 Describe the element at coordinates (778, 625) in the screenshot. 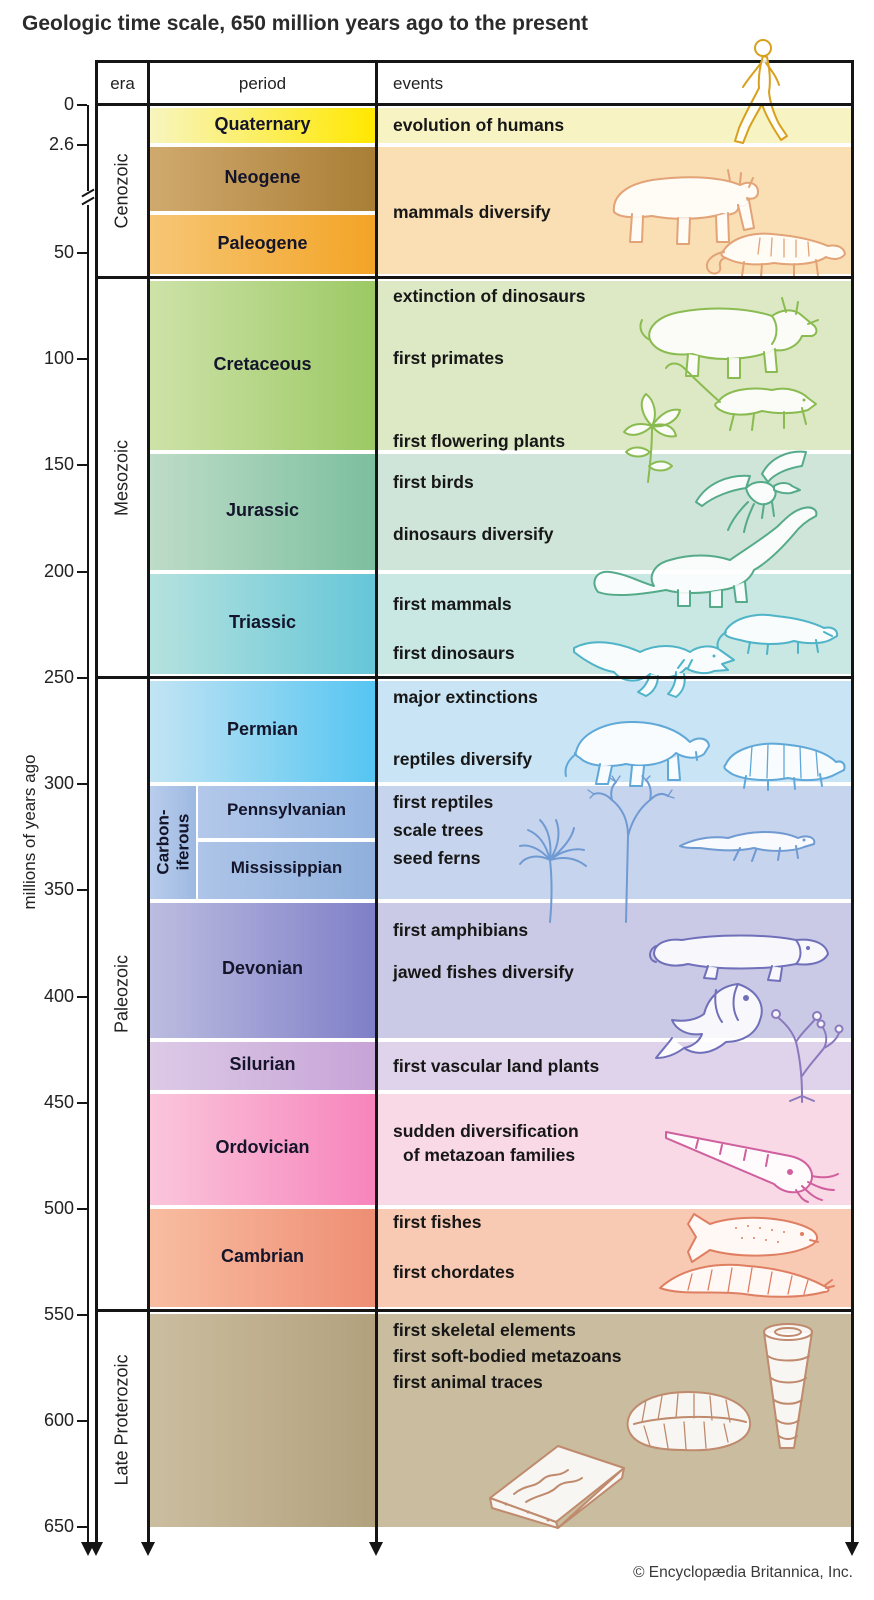

I see `early-mammal-illustration` at that location.